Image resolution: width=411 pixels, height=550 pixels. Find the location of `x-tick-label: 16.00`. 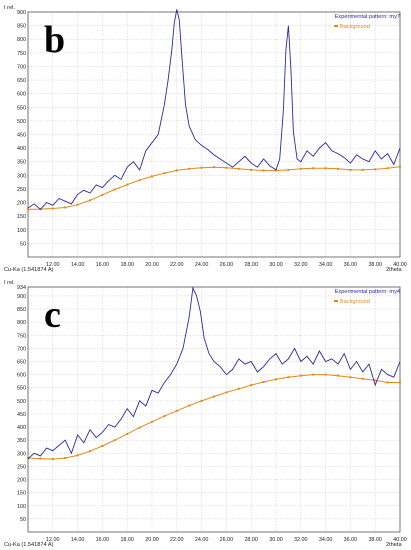

x-tick-label: 16.00 is located at coordinates (103, 265).